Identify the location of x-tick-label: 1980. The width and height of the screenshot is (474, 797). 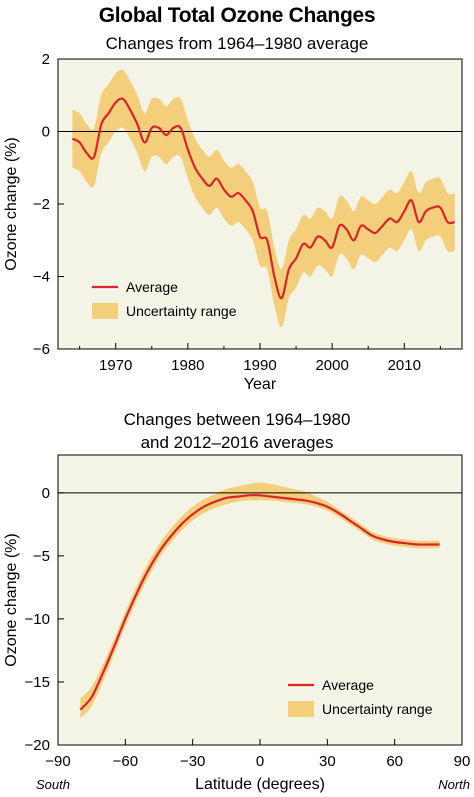
(187, 365).